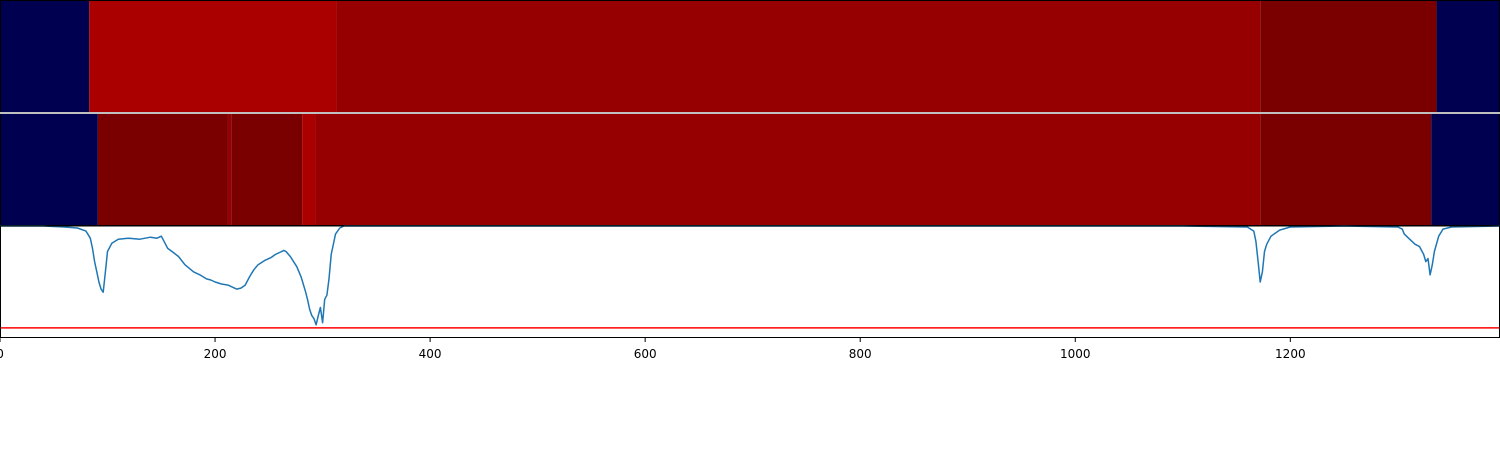 The height and width of the screenshot is (450, 1500). What do you see at coordinates (215, 354) in the screenshot?
I see `x-tick-label: 200` at bounding box center [215, 354].